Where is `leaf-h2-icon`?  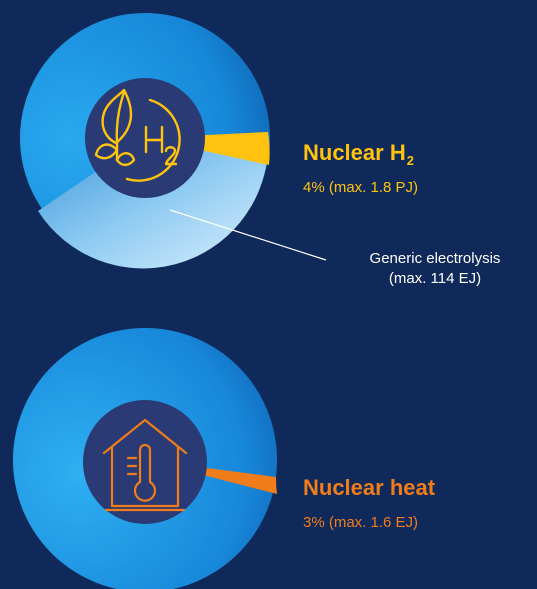 leaf-h2-icon is located at coordinates (137, 135).